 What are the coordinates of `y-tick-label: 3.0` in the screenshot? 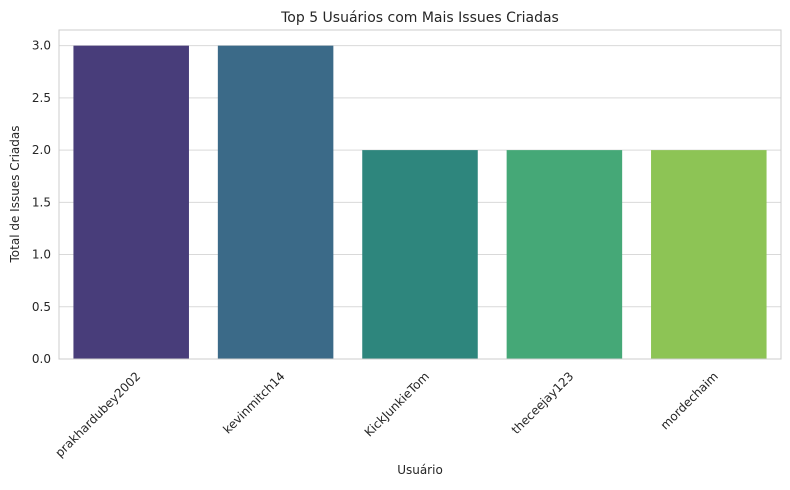 It's located at (41, 46).